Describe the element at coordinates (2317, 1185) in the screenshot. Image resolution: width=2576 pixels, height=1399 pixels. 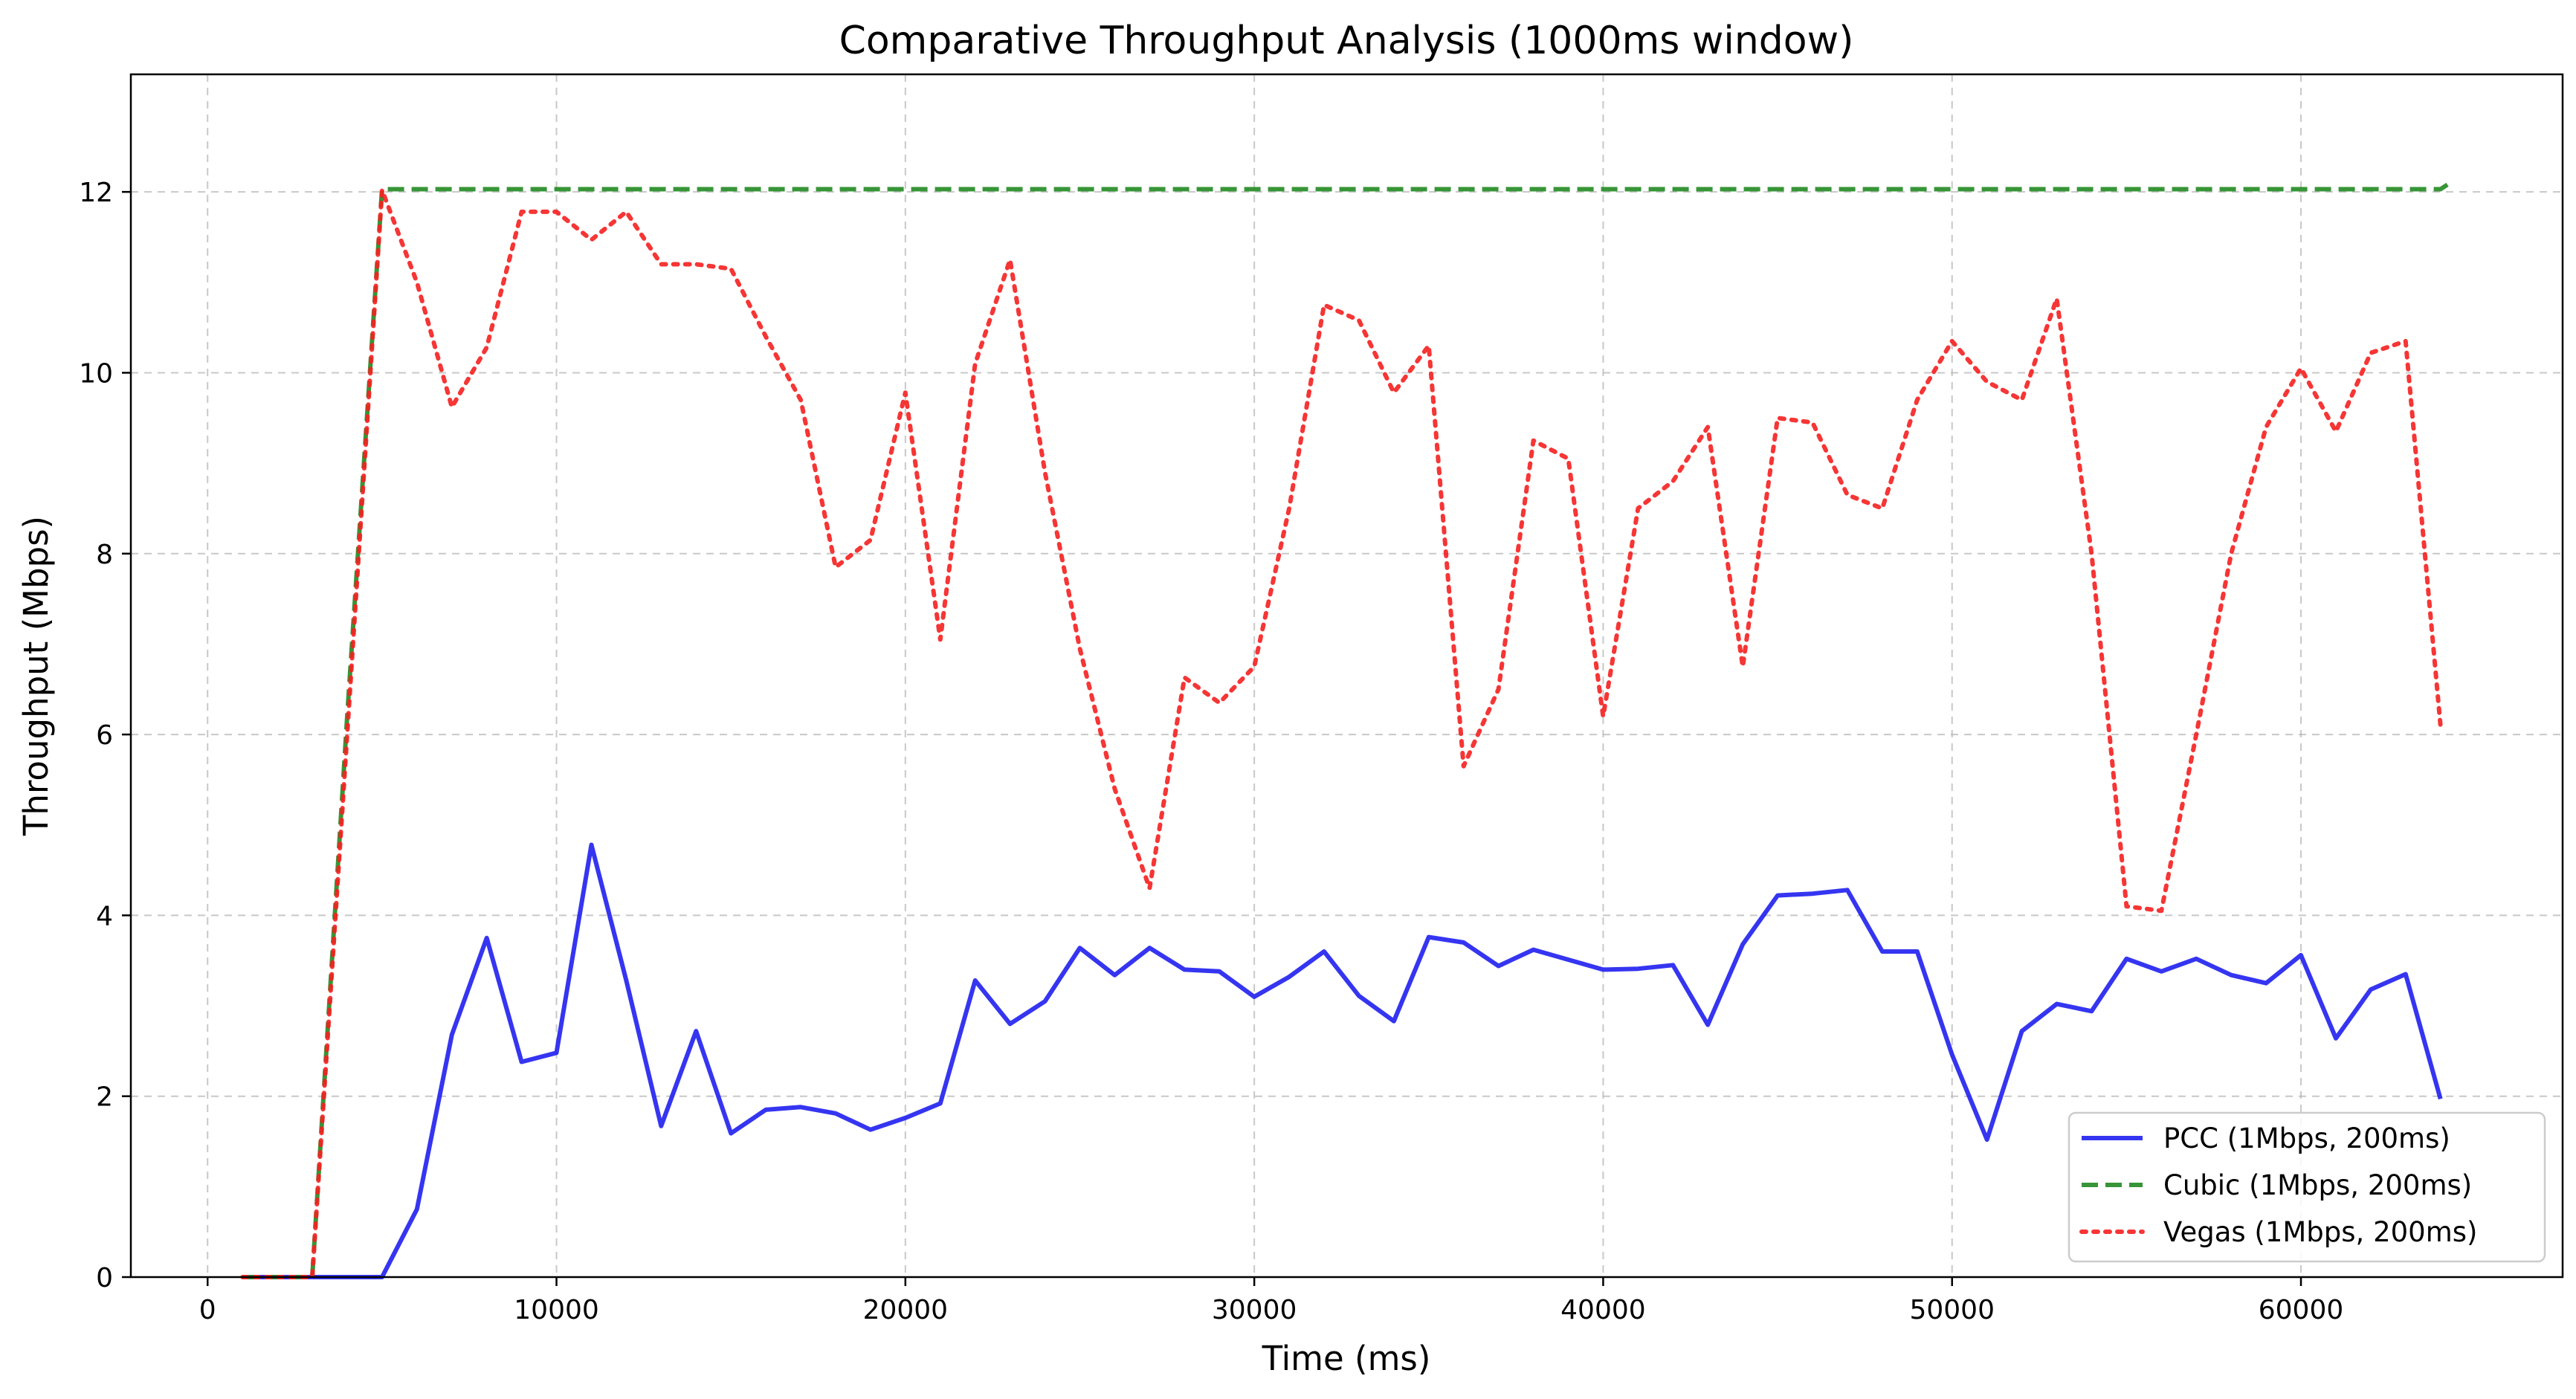
I see `legend-label-2: Cubic (1Mbps, 200ms)` at that location.